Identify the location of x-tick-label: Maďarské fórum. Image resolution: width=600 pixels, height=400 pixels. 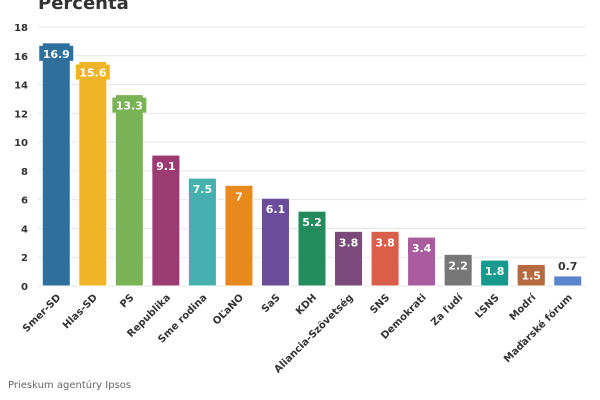
(537, 328).